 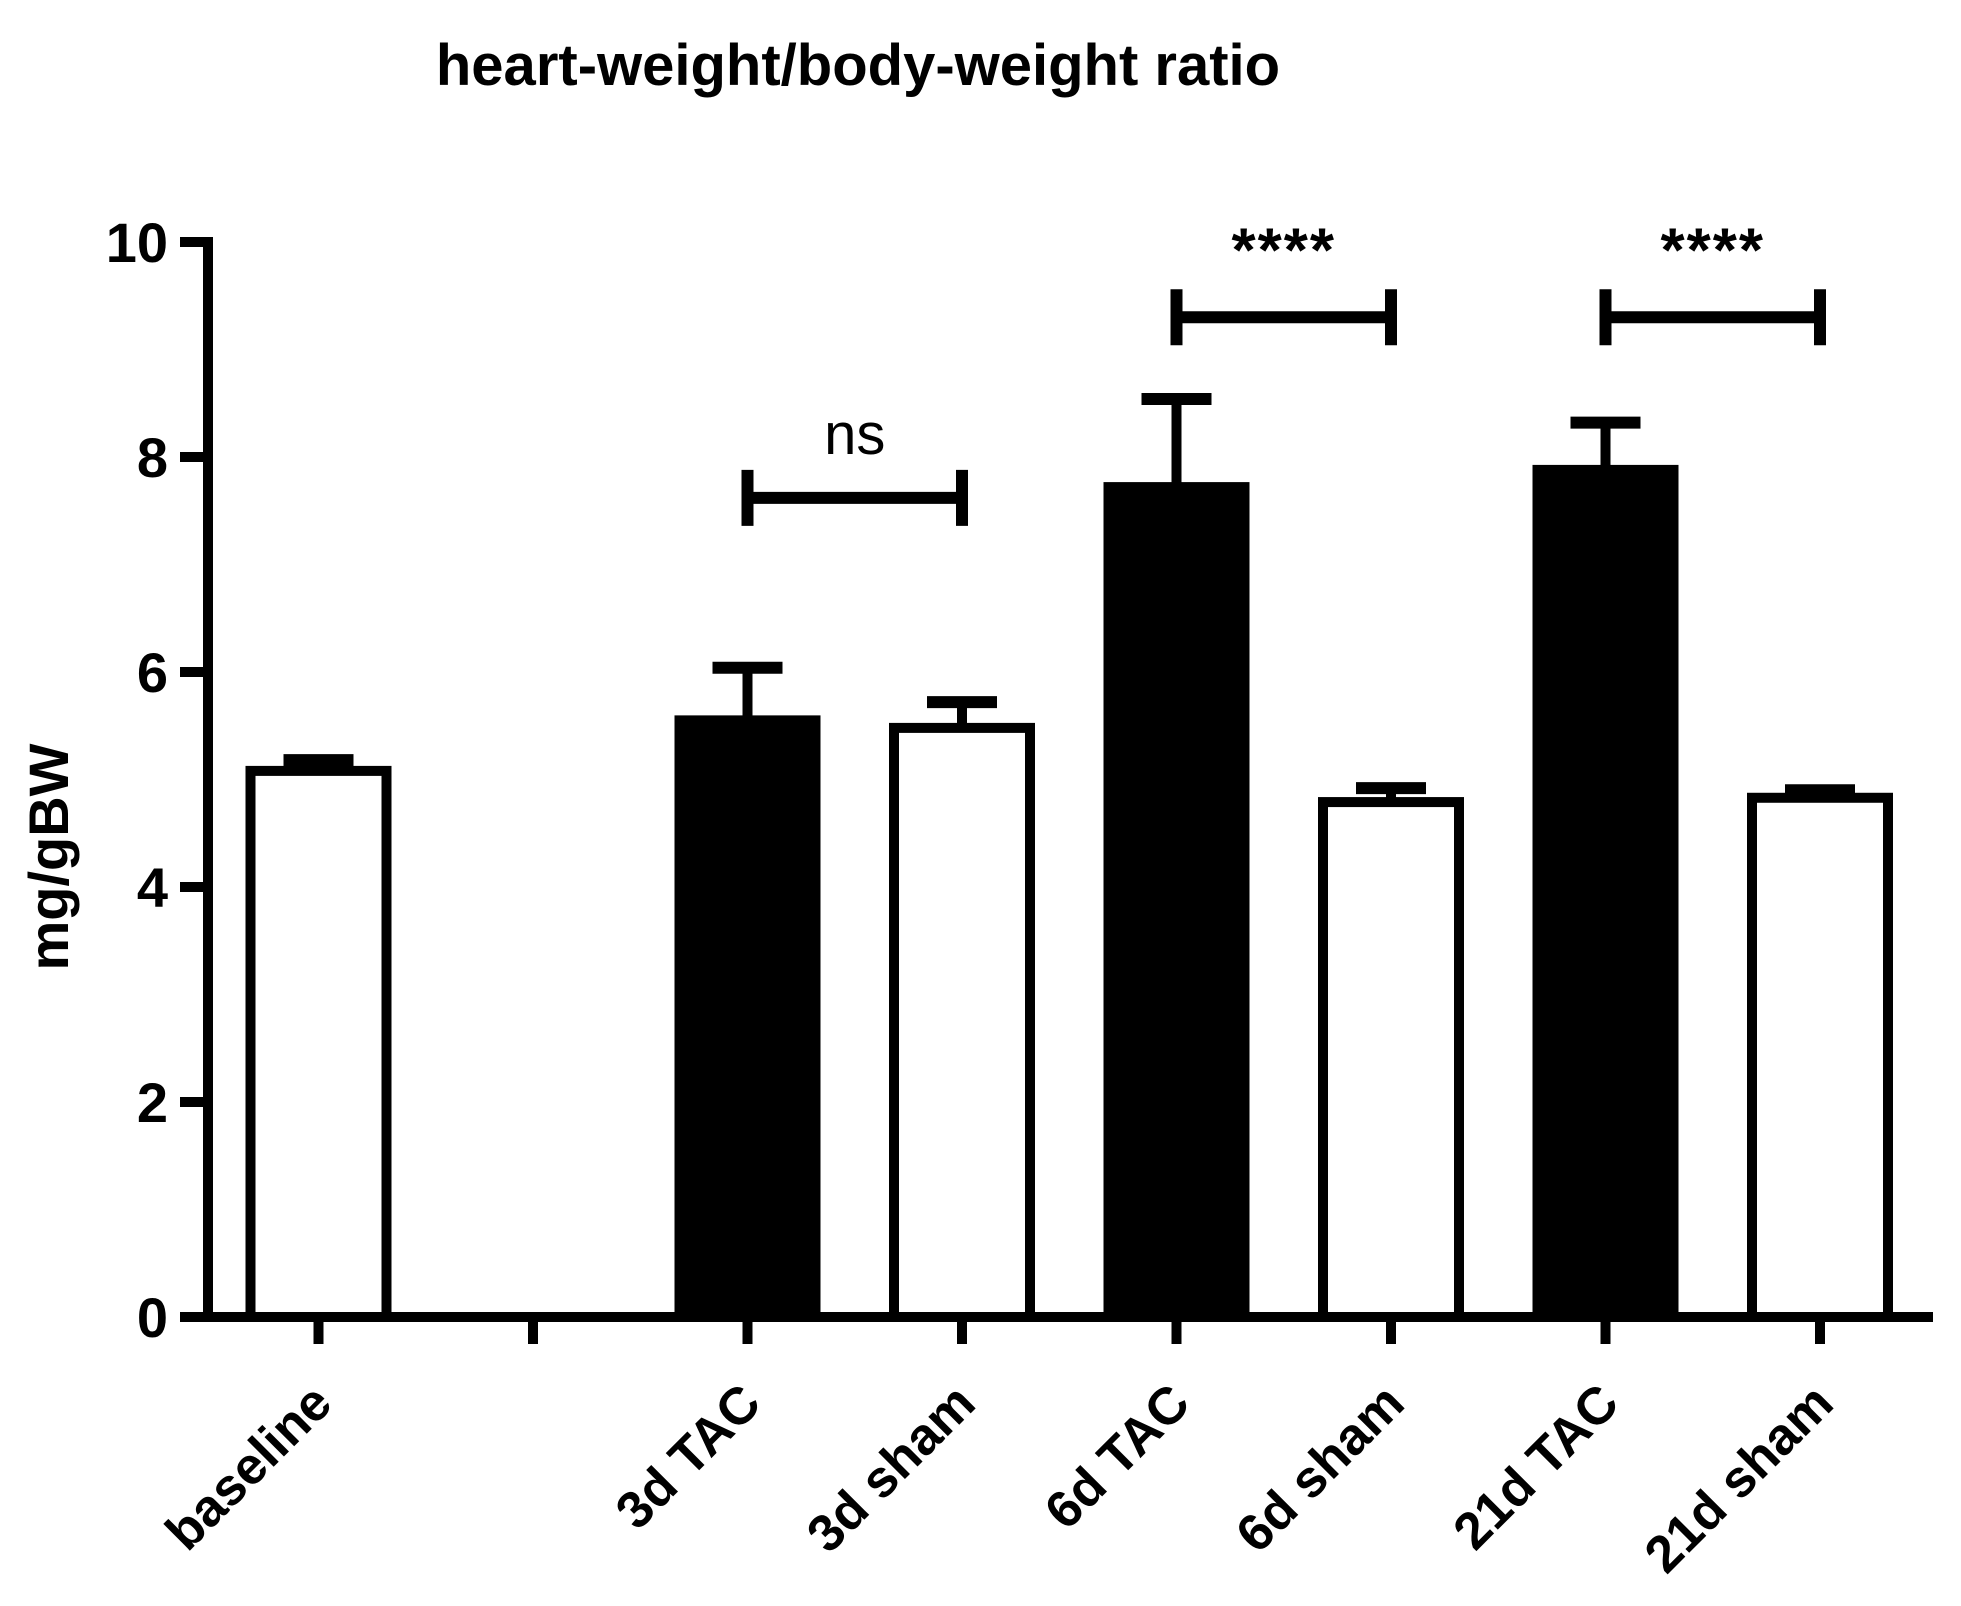 I want to click on x-tick-label: 3d sham, so click(x=891, y=1468).